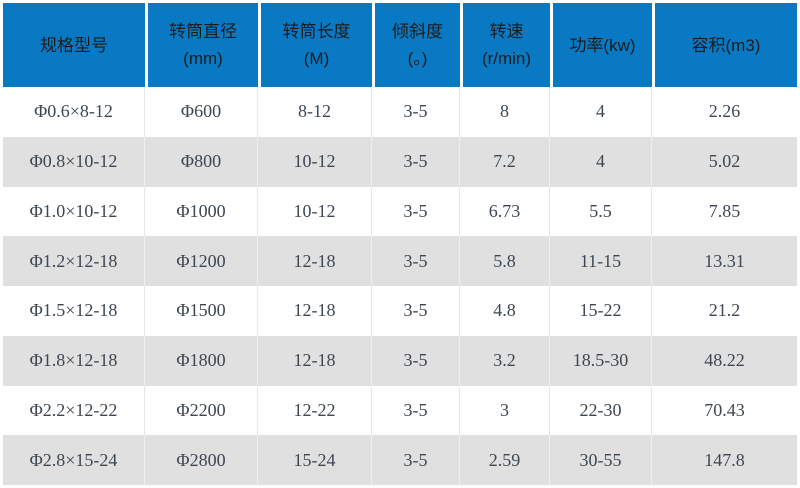 This screenshot has width=800, height=488. Describe the element at coordinates (315, 410) in the screenshot. I see `table-cell: 12-22` at that location.